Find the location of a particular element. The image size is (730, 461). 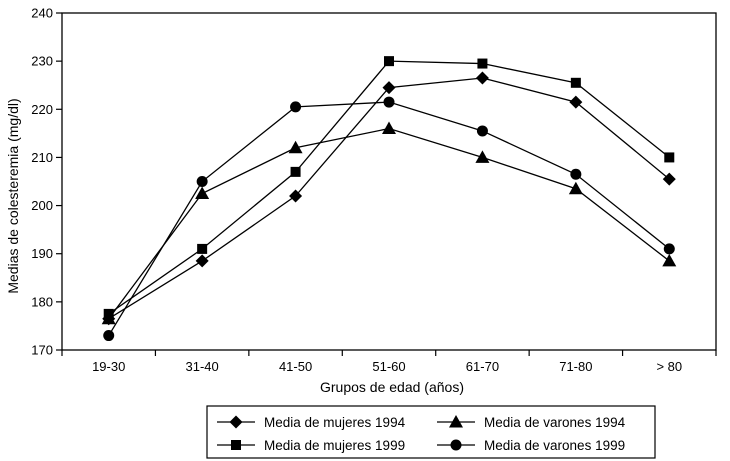

x-axis-label: Grupos de edad (años) is located at coordinates (392, 387).